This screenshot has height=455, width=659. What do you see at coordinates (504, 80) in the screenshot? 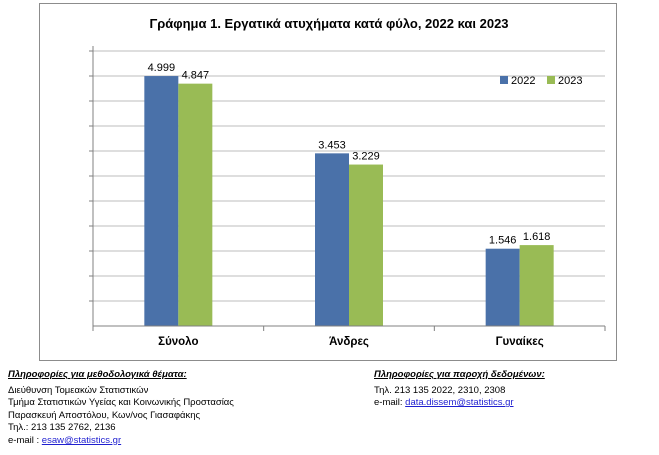
I see `legend-swatch-2022` at bounding box center [504, 80].